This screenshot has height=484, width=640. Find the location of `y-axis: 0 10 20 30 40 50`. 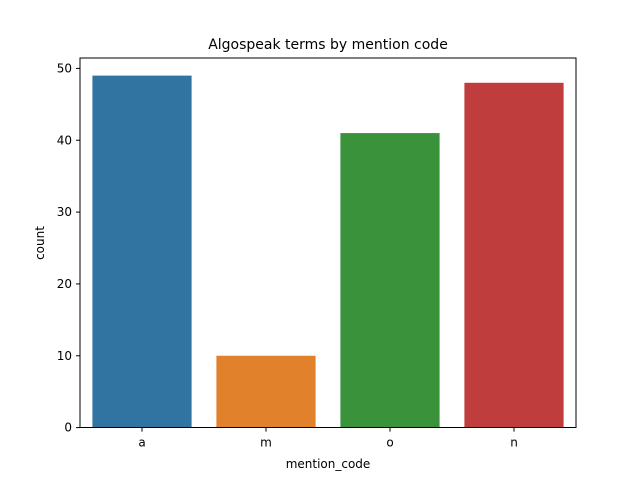

y-axis: 0 10 20 30 40 50 is located at coordinates (68, 248).